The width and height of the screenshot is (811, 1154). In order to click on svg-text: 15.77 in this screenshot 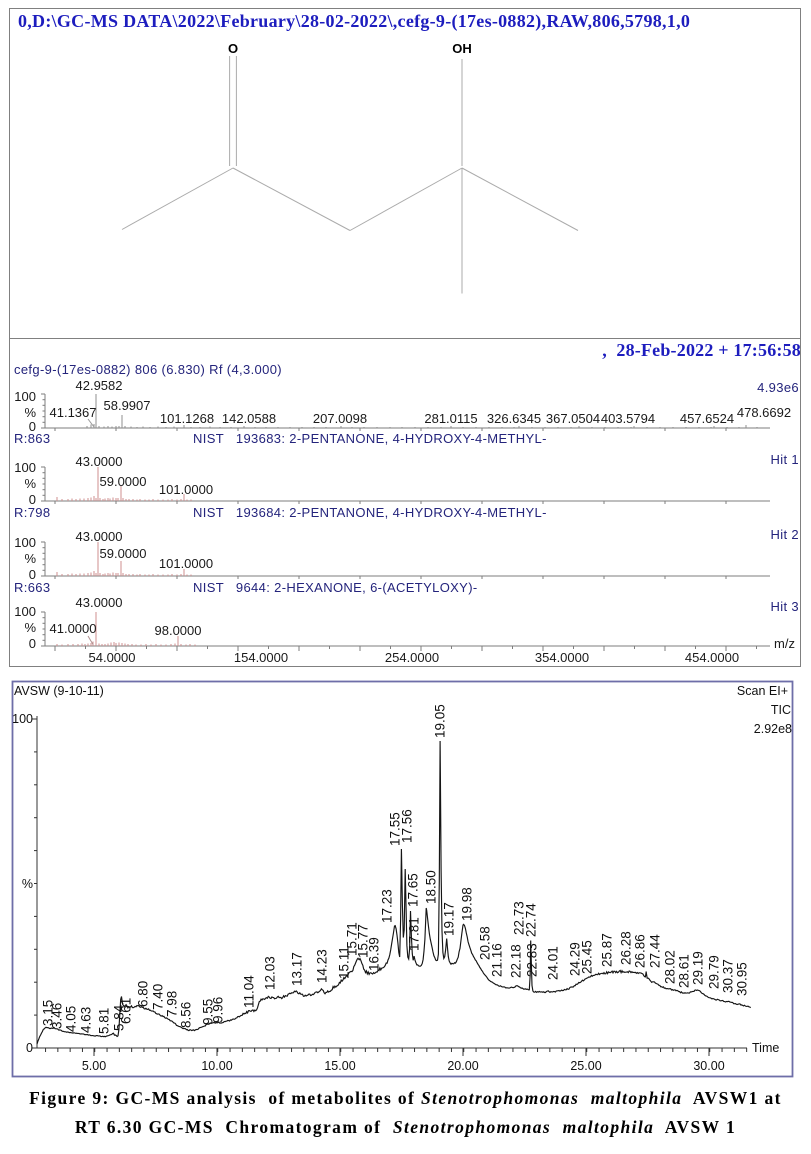, I will do `click(363, 941)`.